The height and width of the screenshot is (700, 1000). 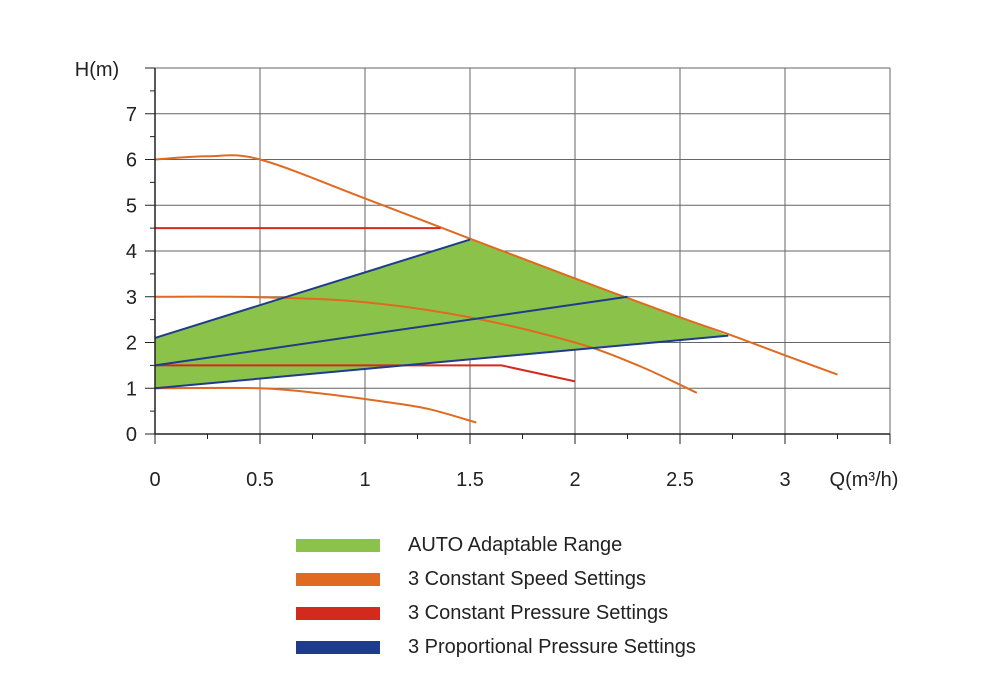 I want to click on auto-range-polygon, so click(x=442, y=314).